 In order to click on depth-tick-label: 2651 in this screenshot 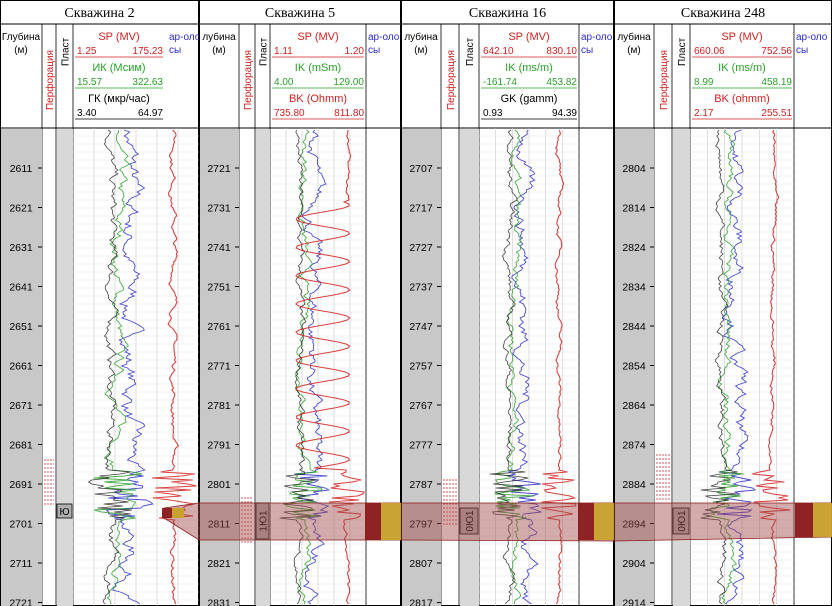, I will do `click(21, 327)`.